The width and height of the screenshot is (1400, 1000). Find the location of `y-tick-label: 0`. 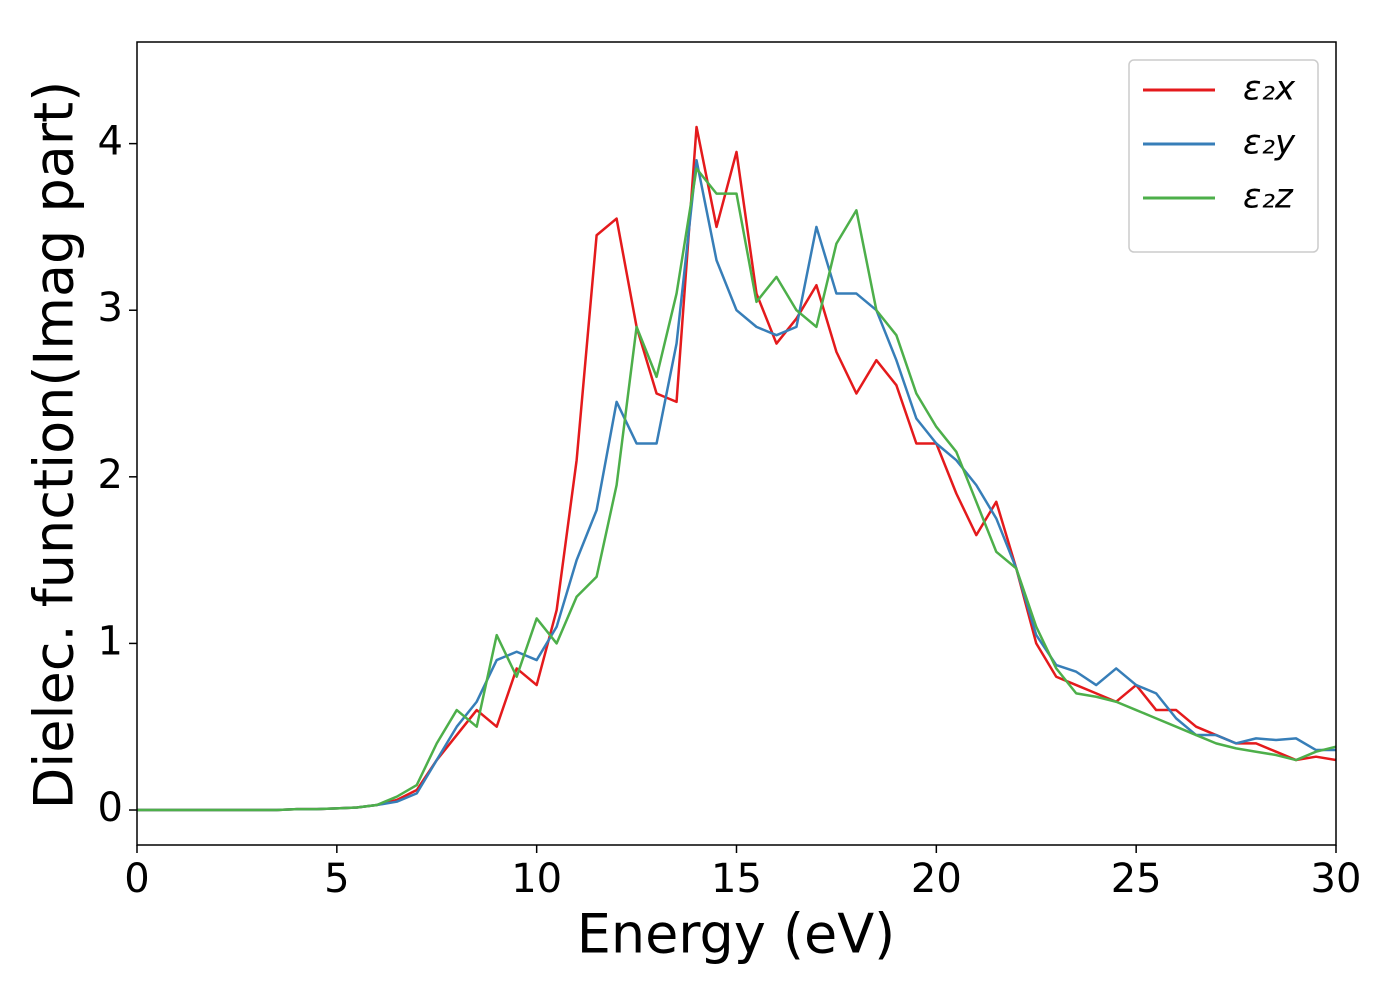

y-tick-label: 0 is located at coordinates (110, 808).